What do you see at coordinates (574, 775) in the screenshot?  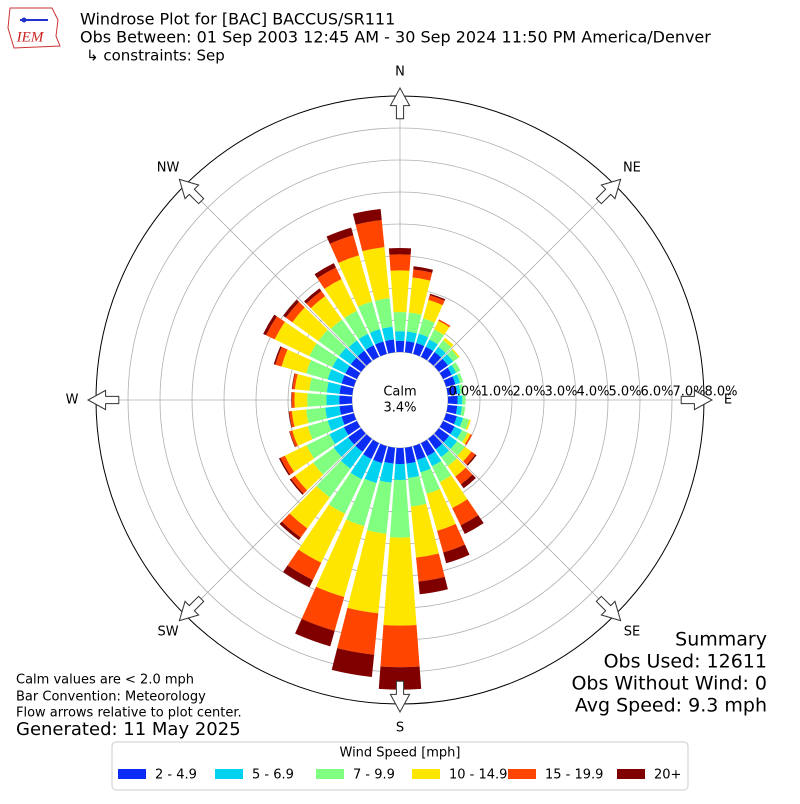 I see `legend-label: 15 - 19.9` at bounding box center [574, 775].